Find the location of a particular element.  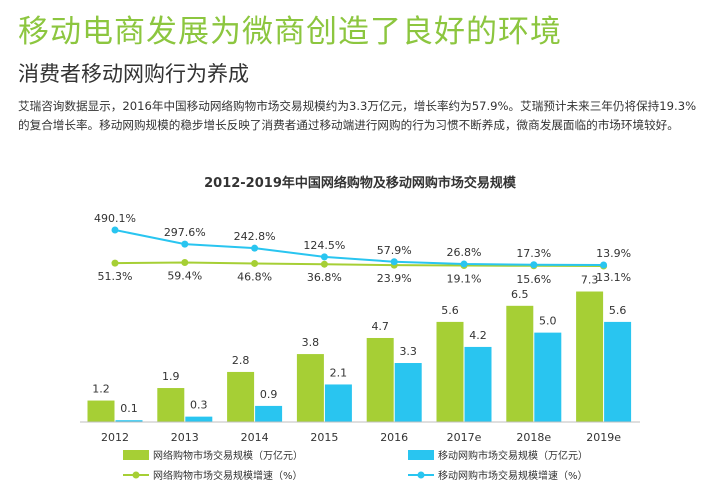

point-label-mobile-2016: 57.9% is located at coordinates (394, 250).